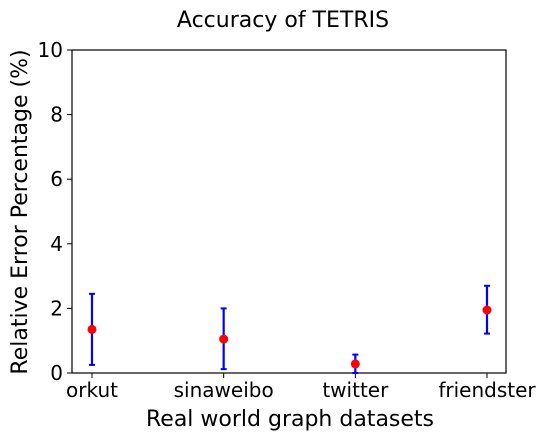 The width and height of the screenshot is (549, 440). Describe the element at coordinates (50, 50) in the screenshot. I see `y-tick-label: 10` at that location.